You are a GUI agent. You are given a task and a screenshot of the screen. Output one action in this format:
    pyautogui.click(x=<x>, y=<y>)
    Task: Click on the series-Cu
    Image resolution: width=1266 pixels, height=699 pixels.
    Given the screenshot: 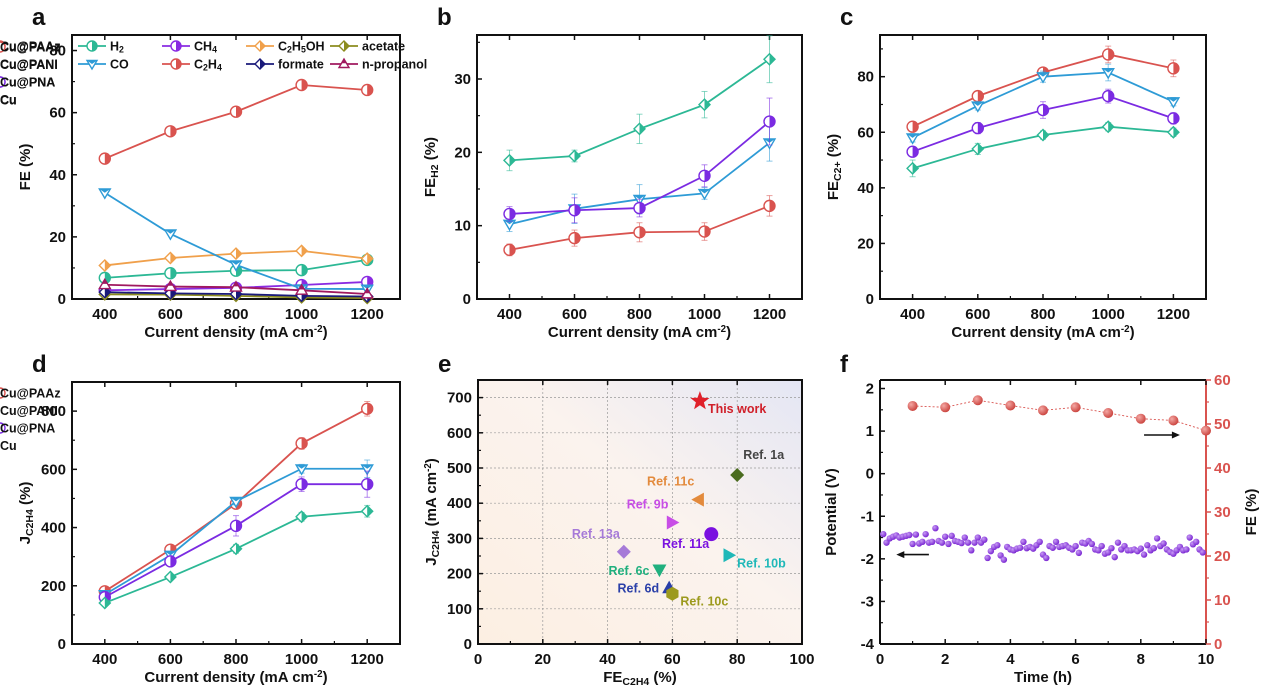 What is the action you would take?
    pyautogui.click(x=1043, y=149)
    